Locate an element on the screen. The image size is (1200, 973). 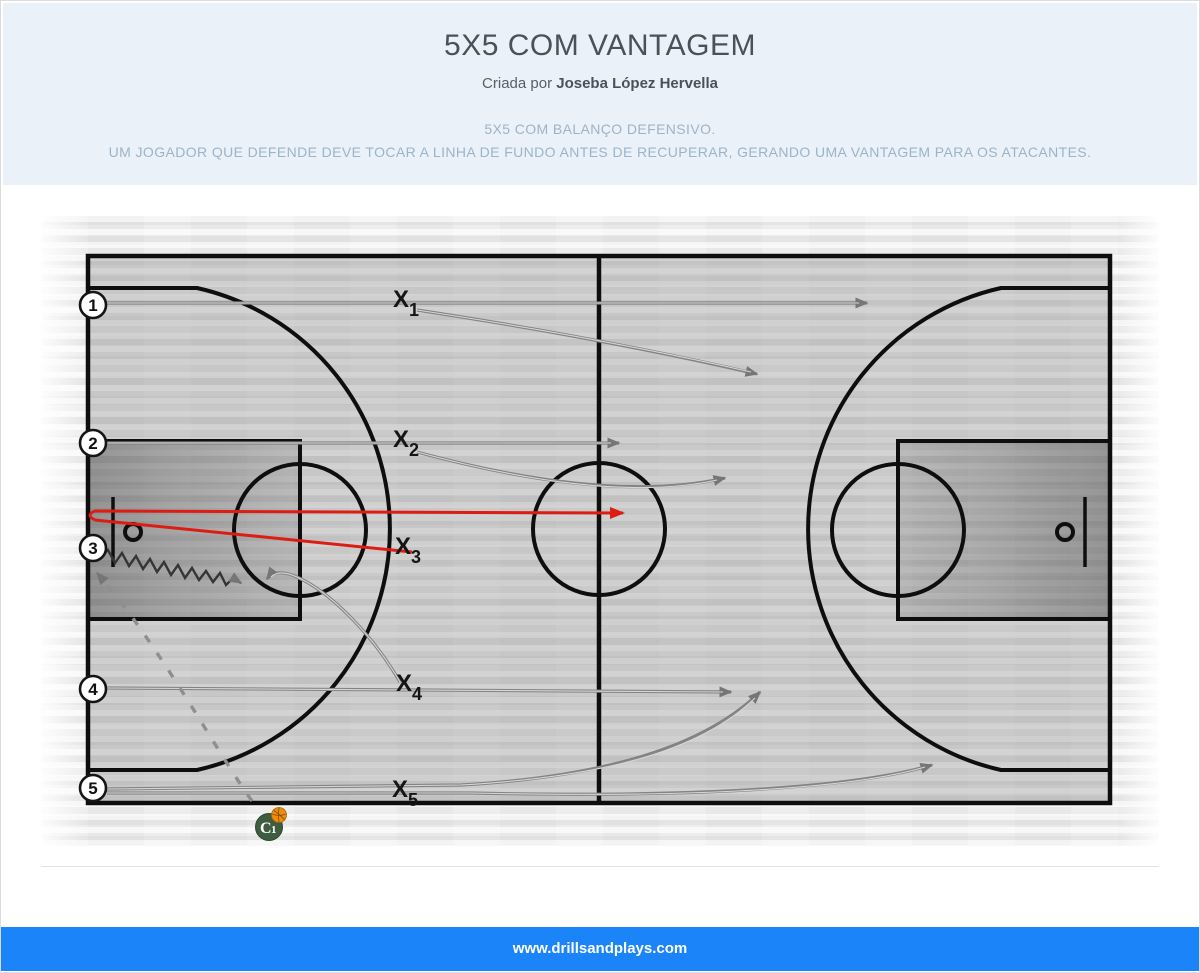
pass-line-to-x3-red is located at coordinates (253, 536).